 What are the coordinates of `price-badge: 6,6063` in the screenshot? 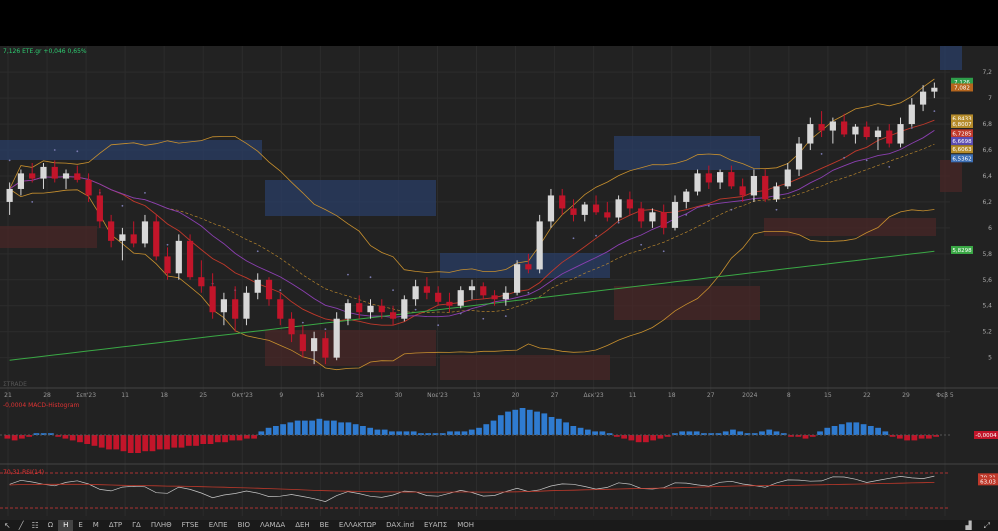 It's located at (962, 149).